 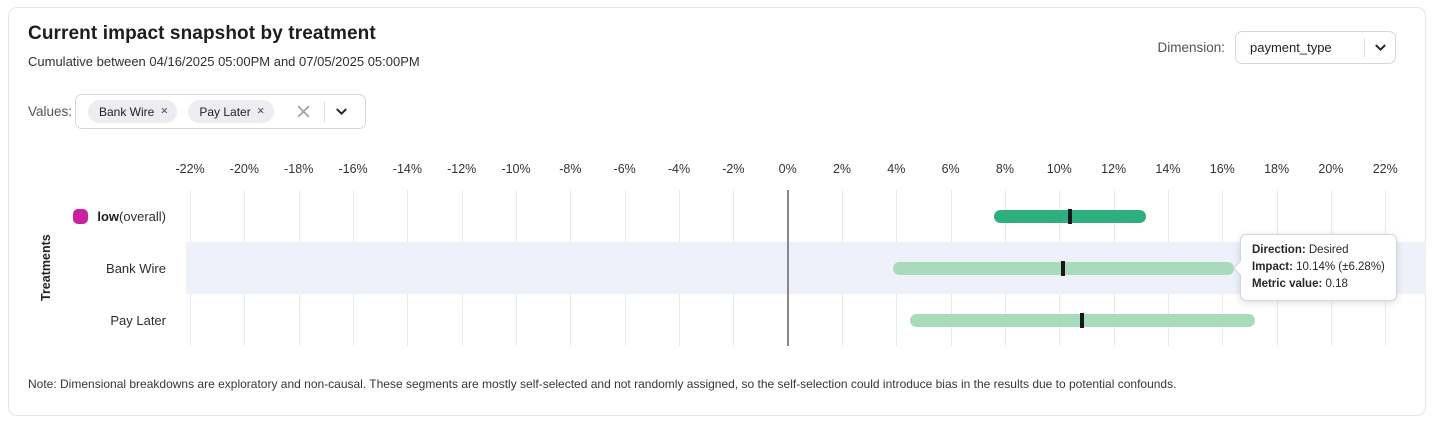 I want to click on tooltip-direction-value: Desired, so click(x=1328, y=250).